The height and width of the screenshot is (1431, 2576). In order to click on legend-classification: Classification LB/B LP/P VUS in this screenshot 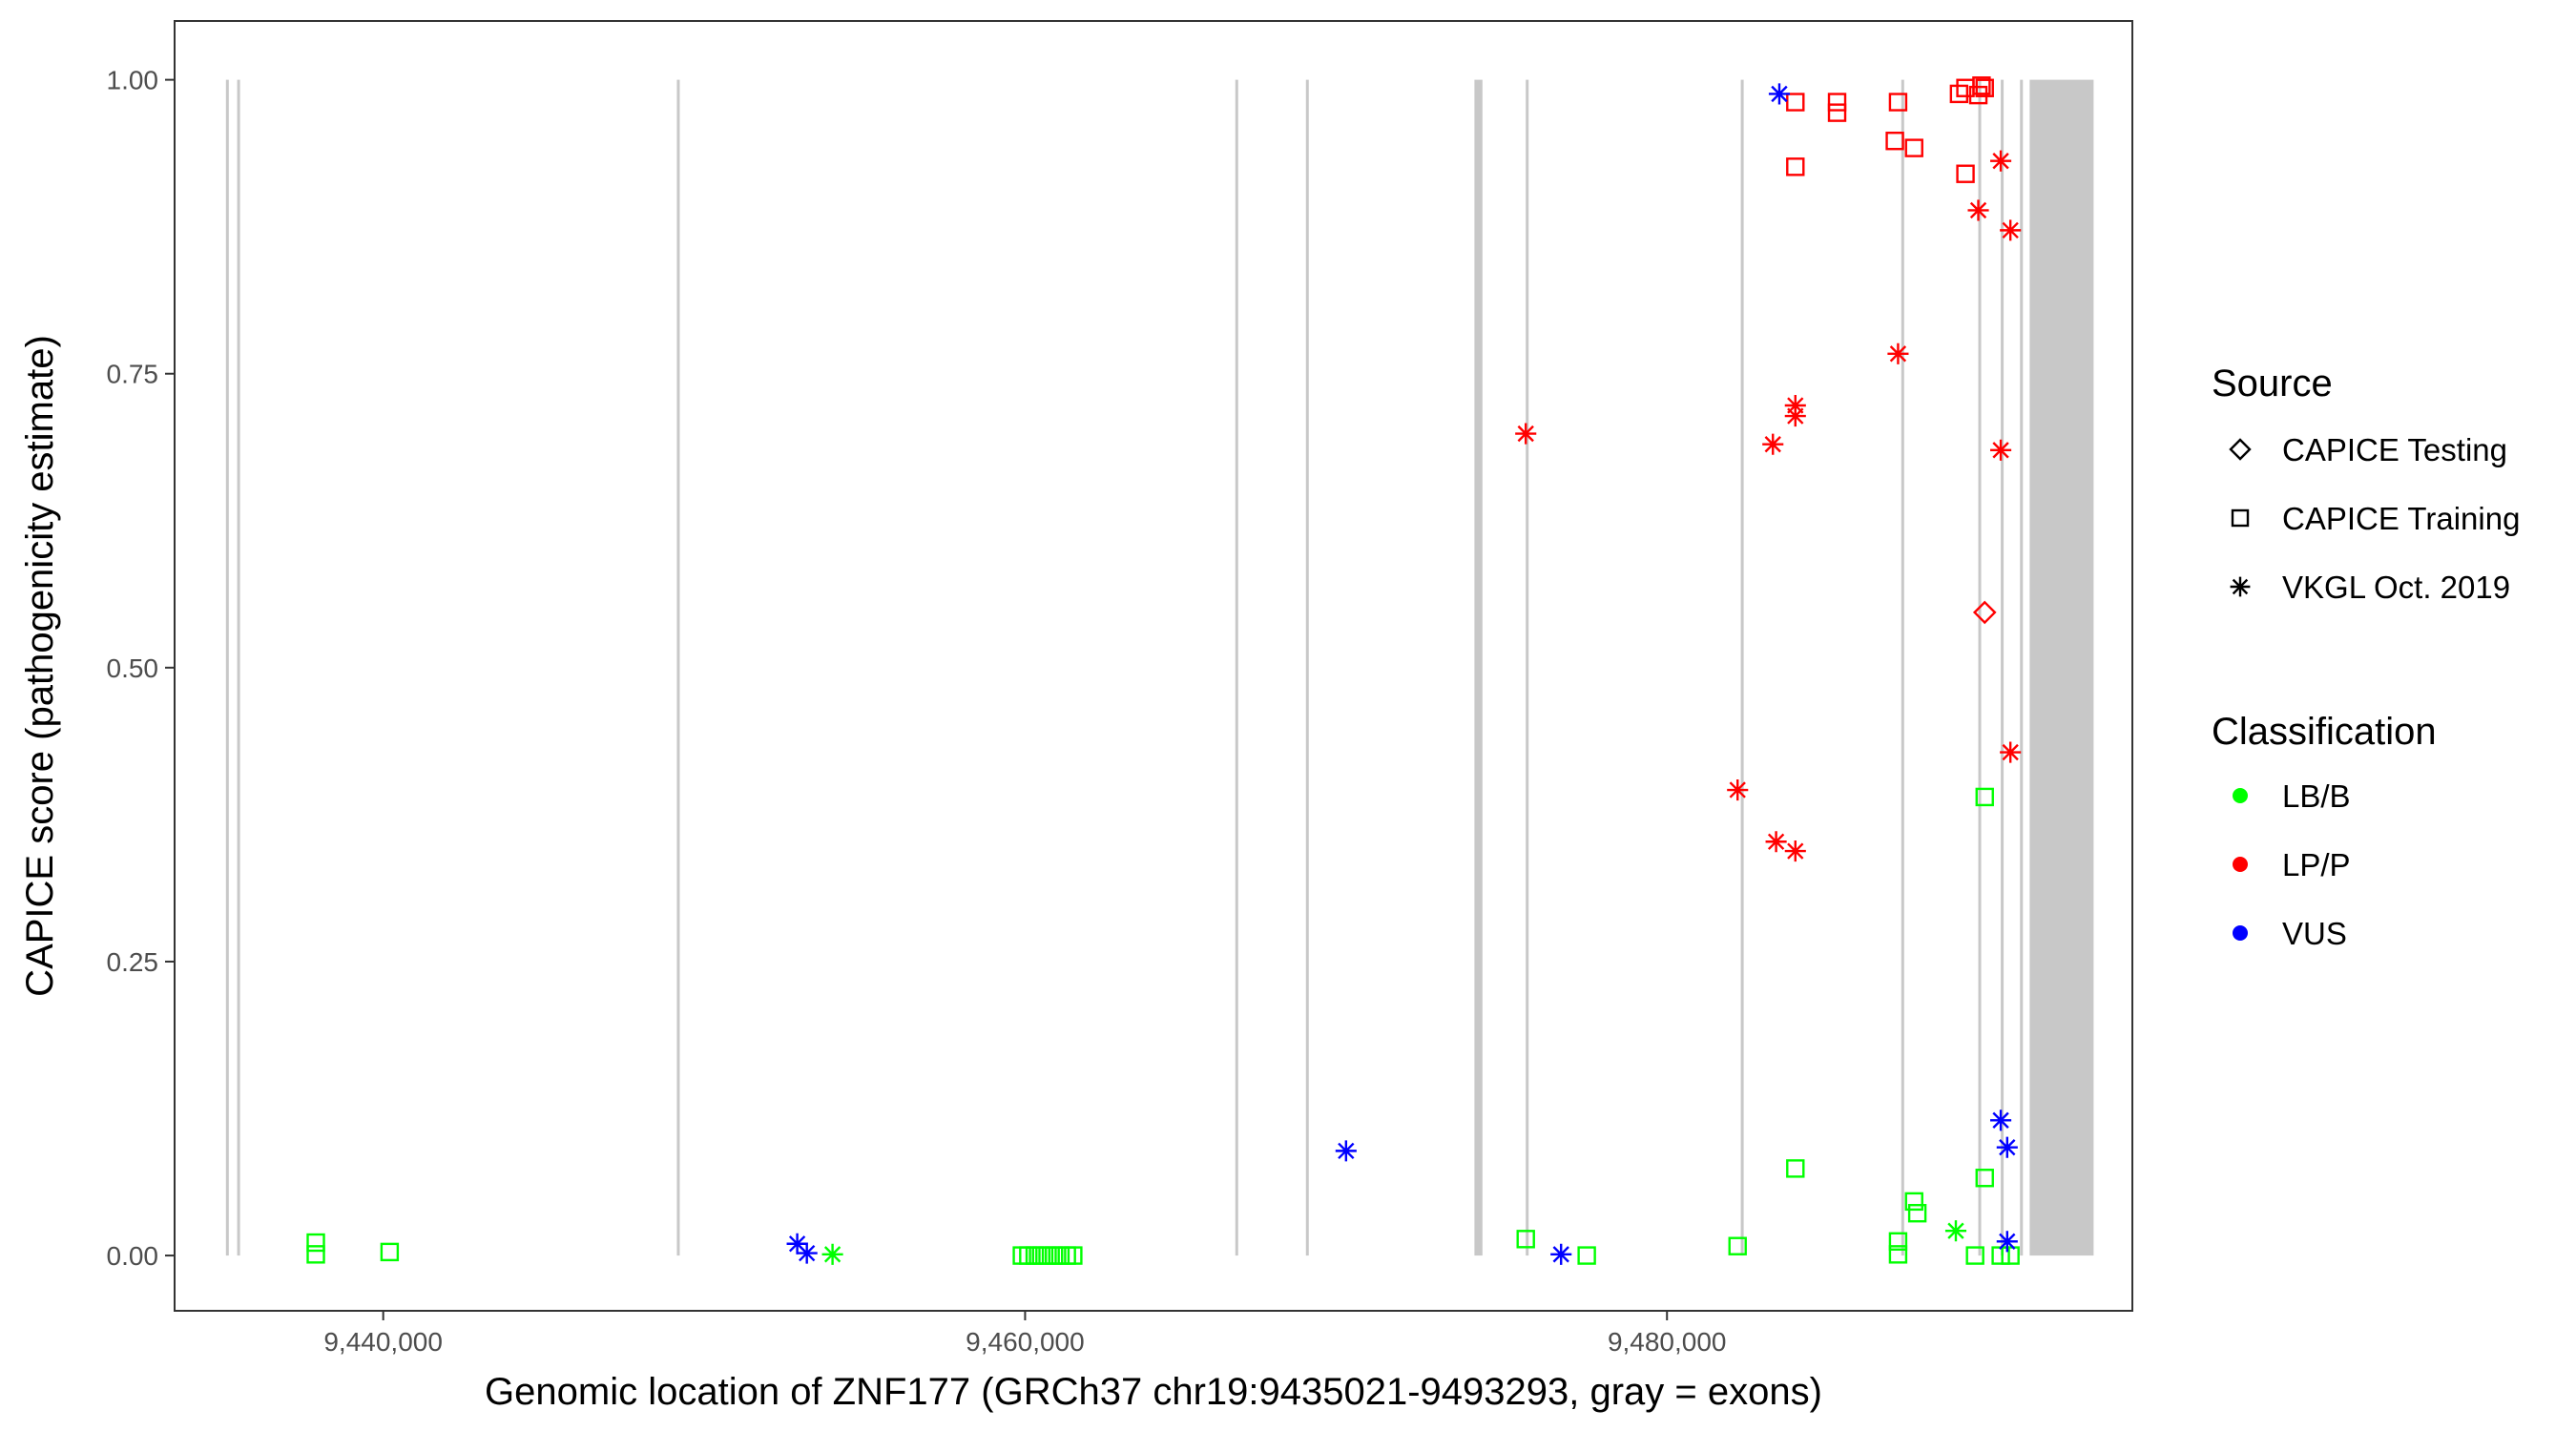, I will do `click(2324, 831)`.